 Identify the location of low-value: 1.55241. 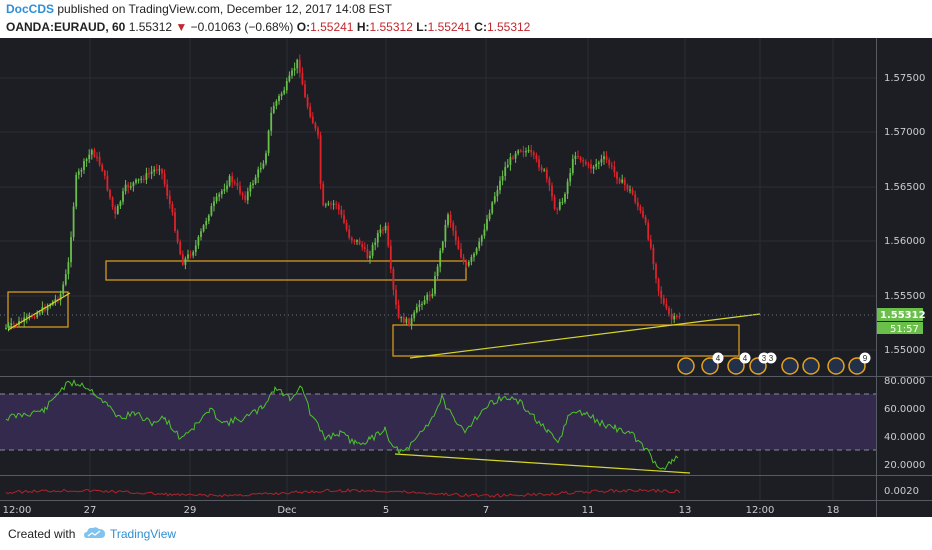
(449, 27).